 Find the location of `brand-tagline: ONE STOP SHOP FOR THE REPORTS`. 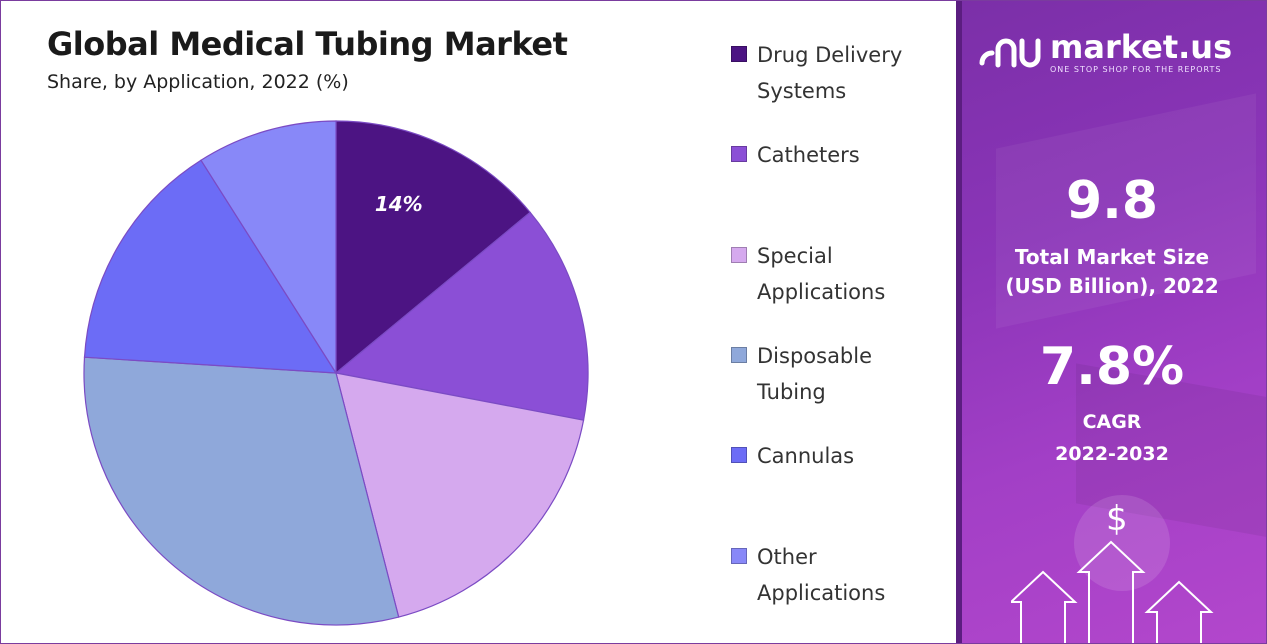

brand-tagline: ONE STOP SHOP FOR THE REPORTS is located at coordinates (1136, 69).